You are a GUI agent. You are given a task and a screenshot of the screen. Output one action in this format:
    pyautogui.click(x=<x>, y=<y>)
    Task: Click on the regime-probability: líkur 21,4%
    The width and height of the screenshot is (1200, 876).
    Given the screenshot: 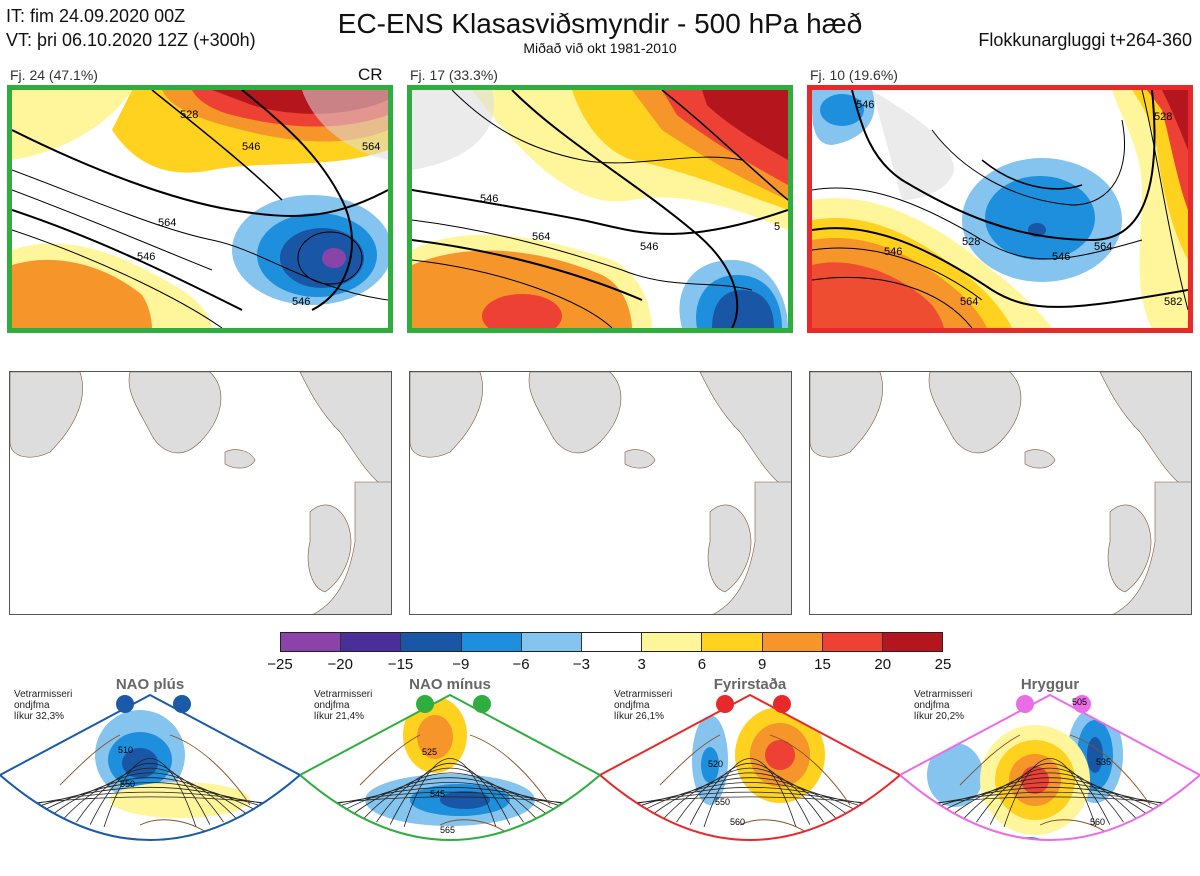 What is the action you would take?
    pyautogui.click(x=339, y=716)
    